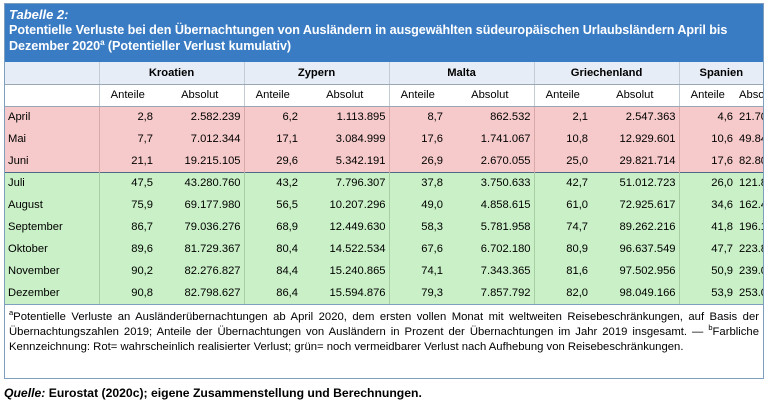  Describe the element at coordinates (52, 293) in the screenshot. I see `month-cell: Dezember` at that location.